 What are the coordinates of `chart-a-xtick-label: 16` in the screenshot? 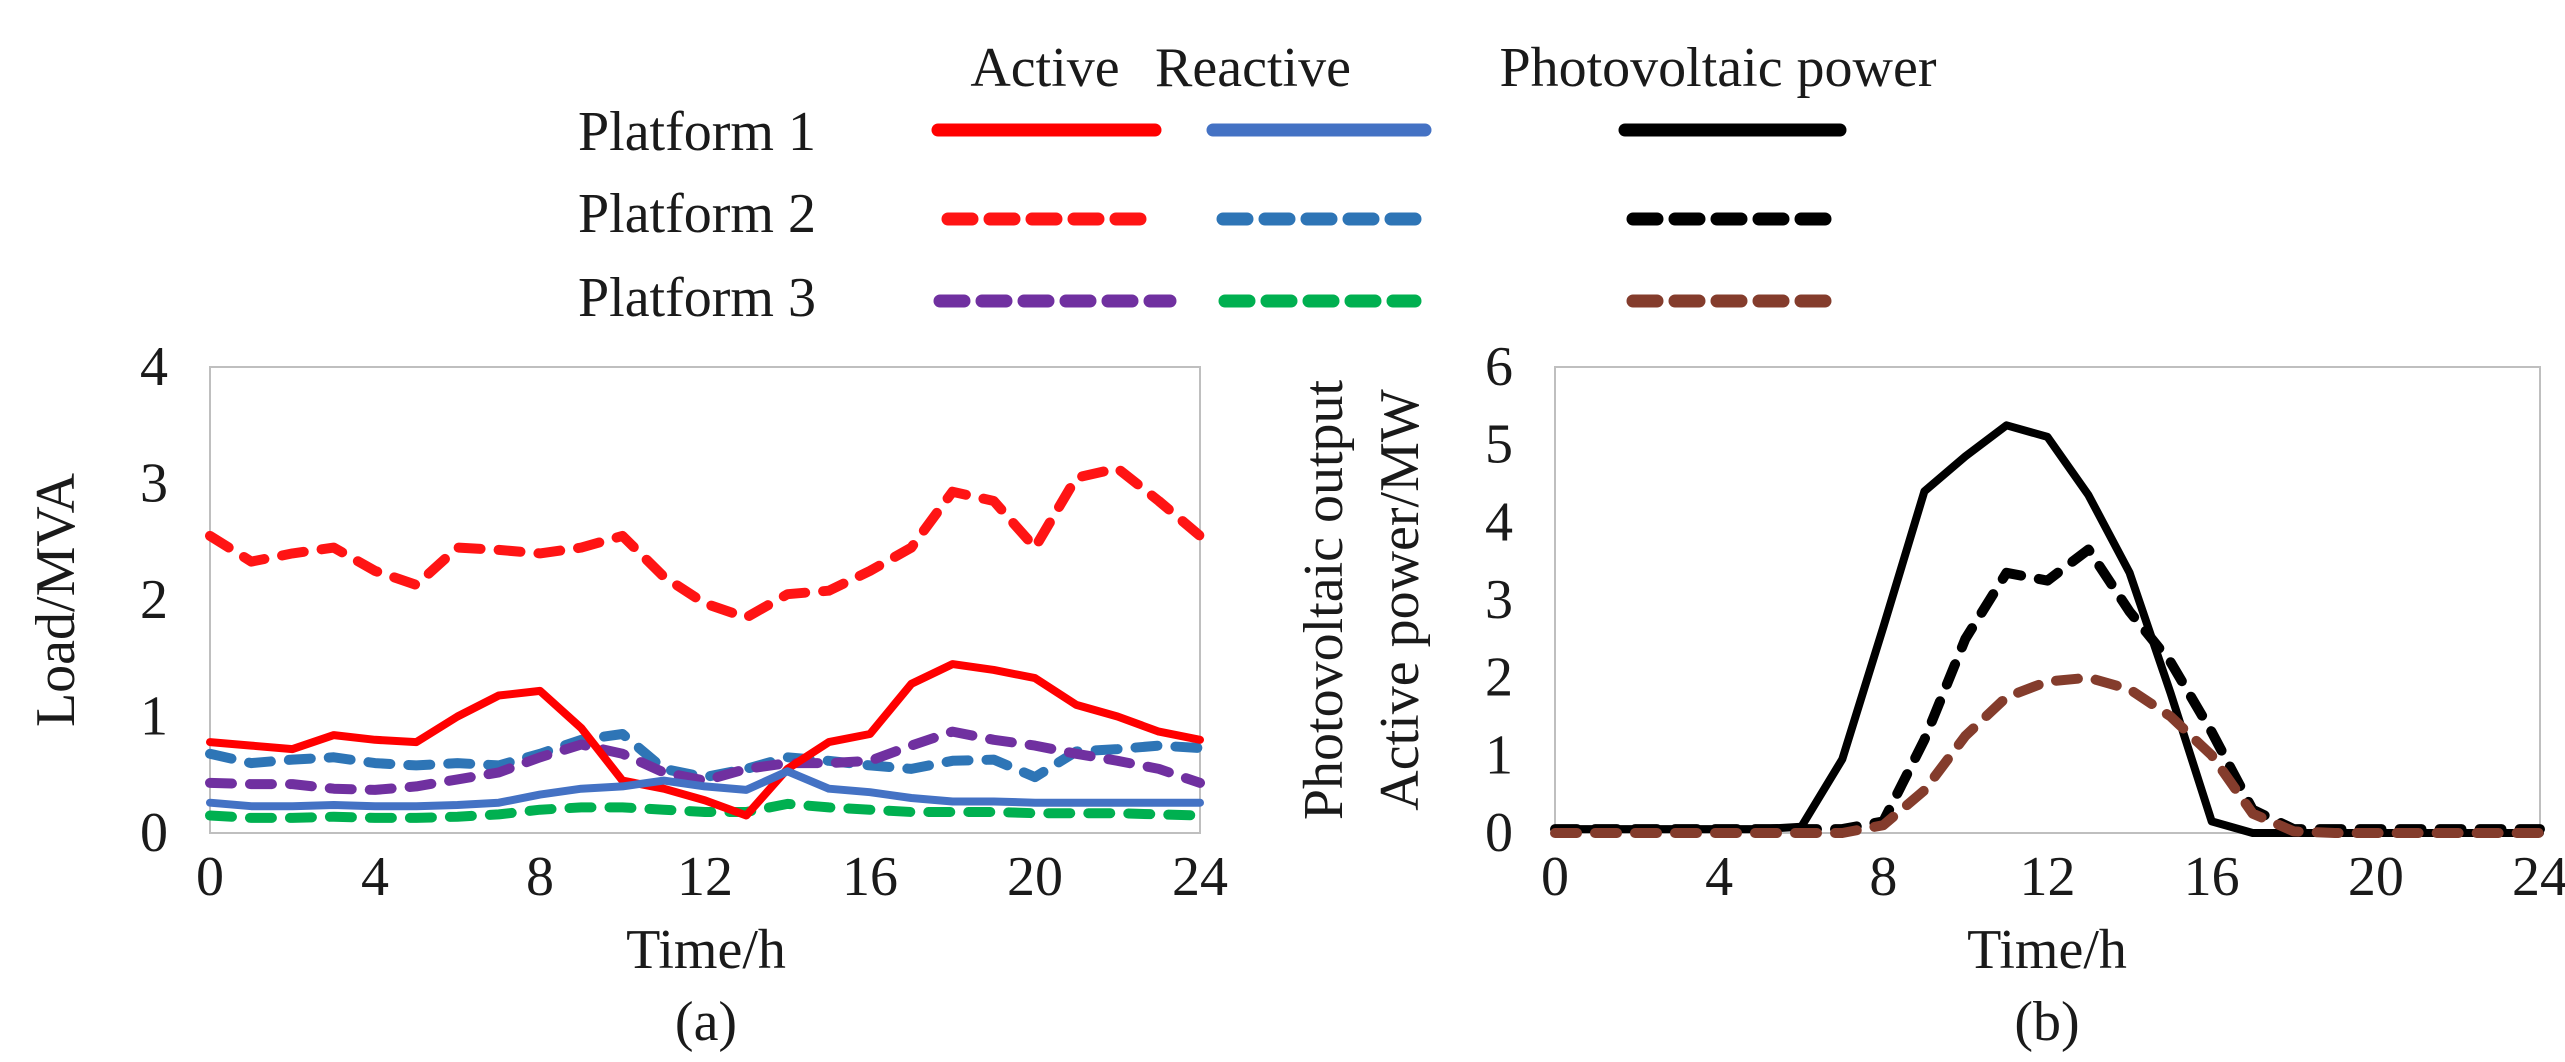 It's located at (870, 877).